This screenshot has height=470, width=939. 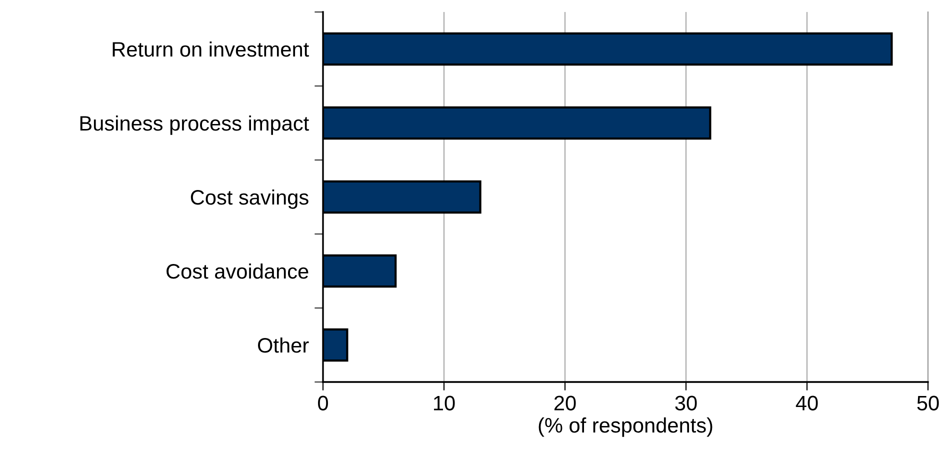 I want to click on y-tick-label: Cost savings, so click(x=249, y=199).